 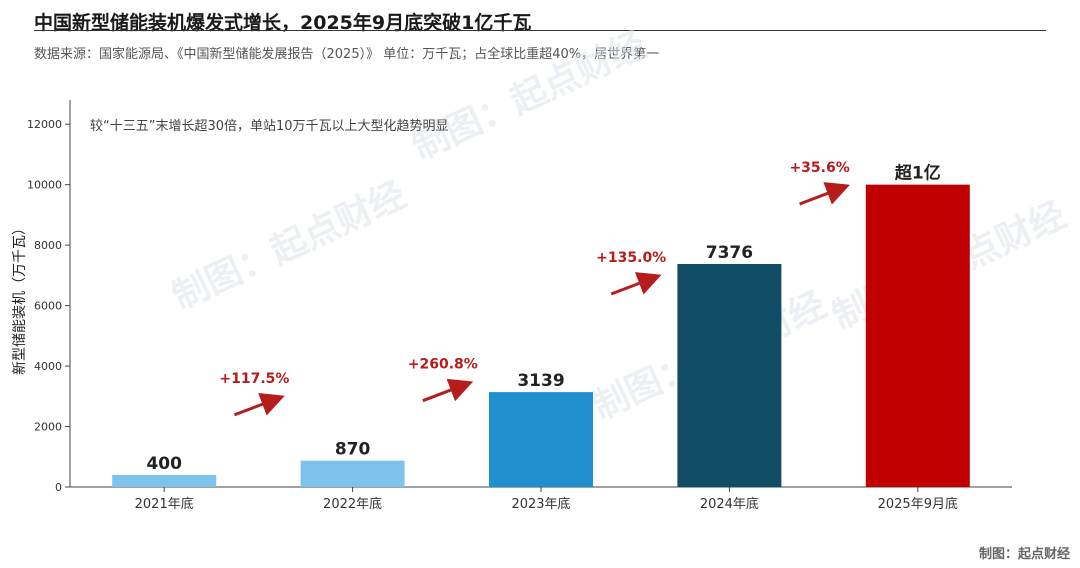 I want to click on data-label: 870, so click(x=353, y=450).